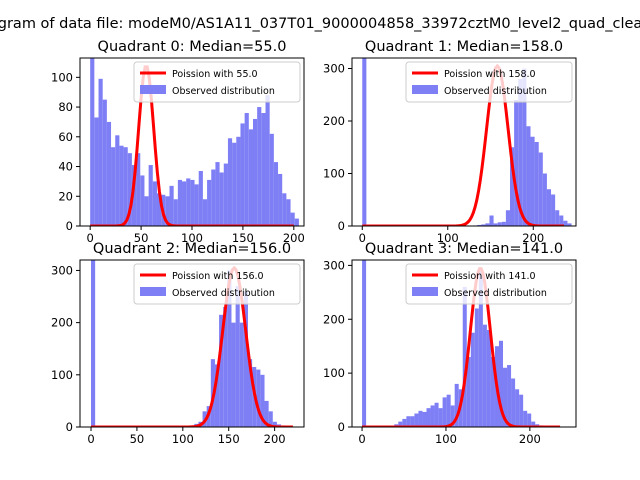  I want to click on legend: Poission with 156.0 Observed distribution, so click(217, 284).